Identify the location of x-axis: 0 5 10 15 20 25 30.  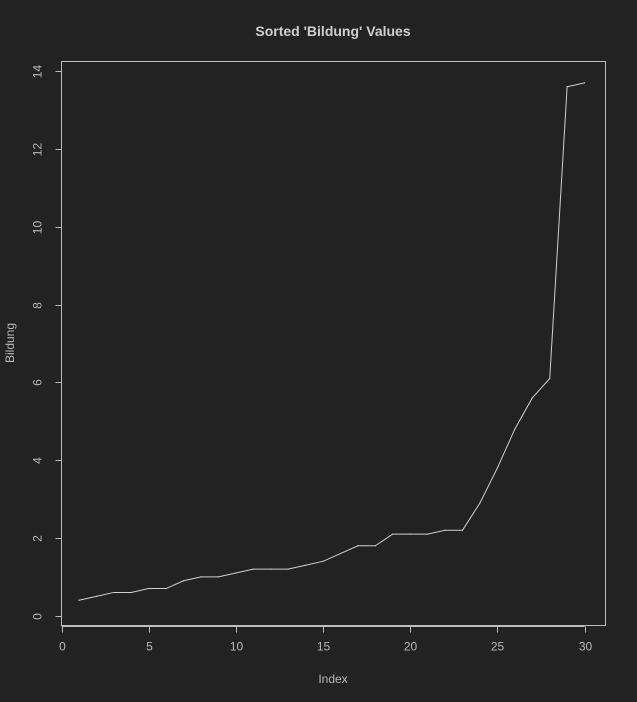
(326, 640).